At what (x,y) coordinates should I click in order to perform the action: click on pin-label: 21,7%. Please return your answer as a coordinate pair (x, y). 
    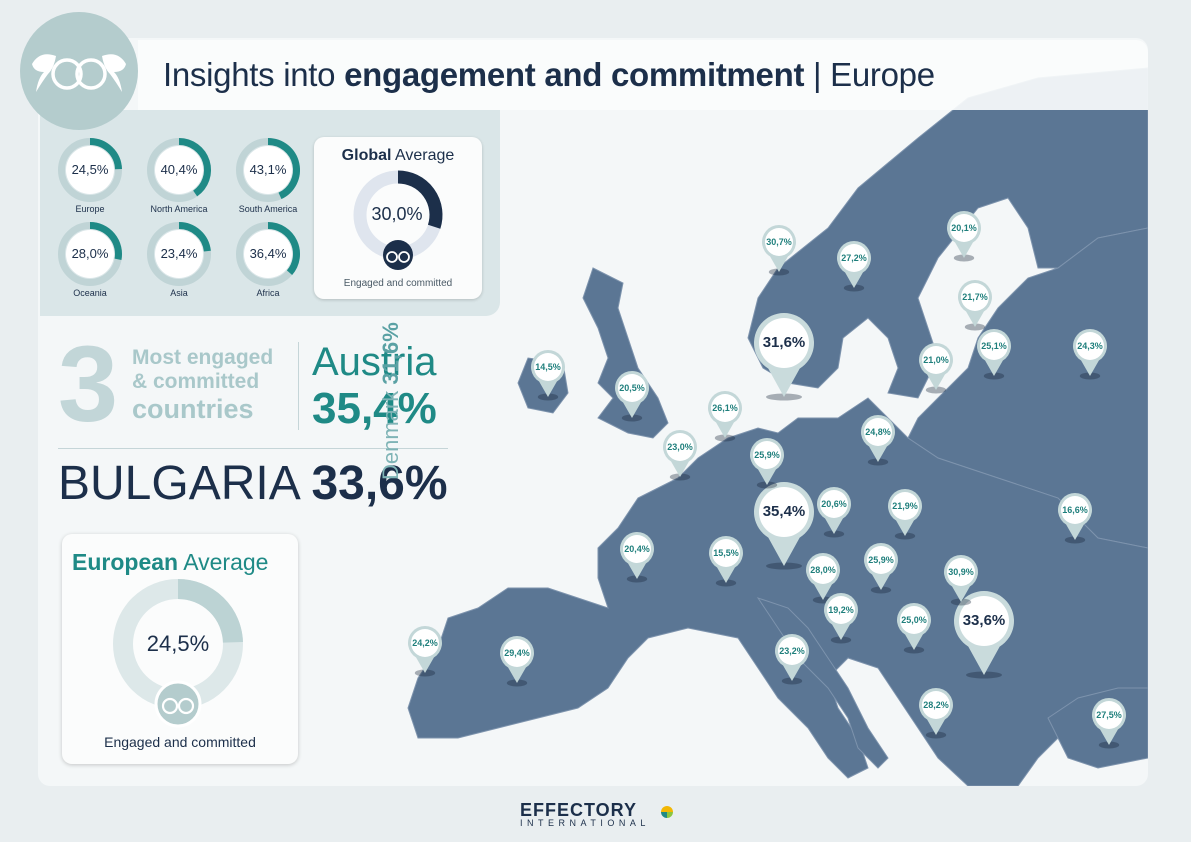
    Looking at the image, I should click on (975, 297).